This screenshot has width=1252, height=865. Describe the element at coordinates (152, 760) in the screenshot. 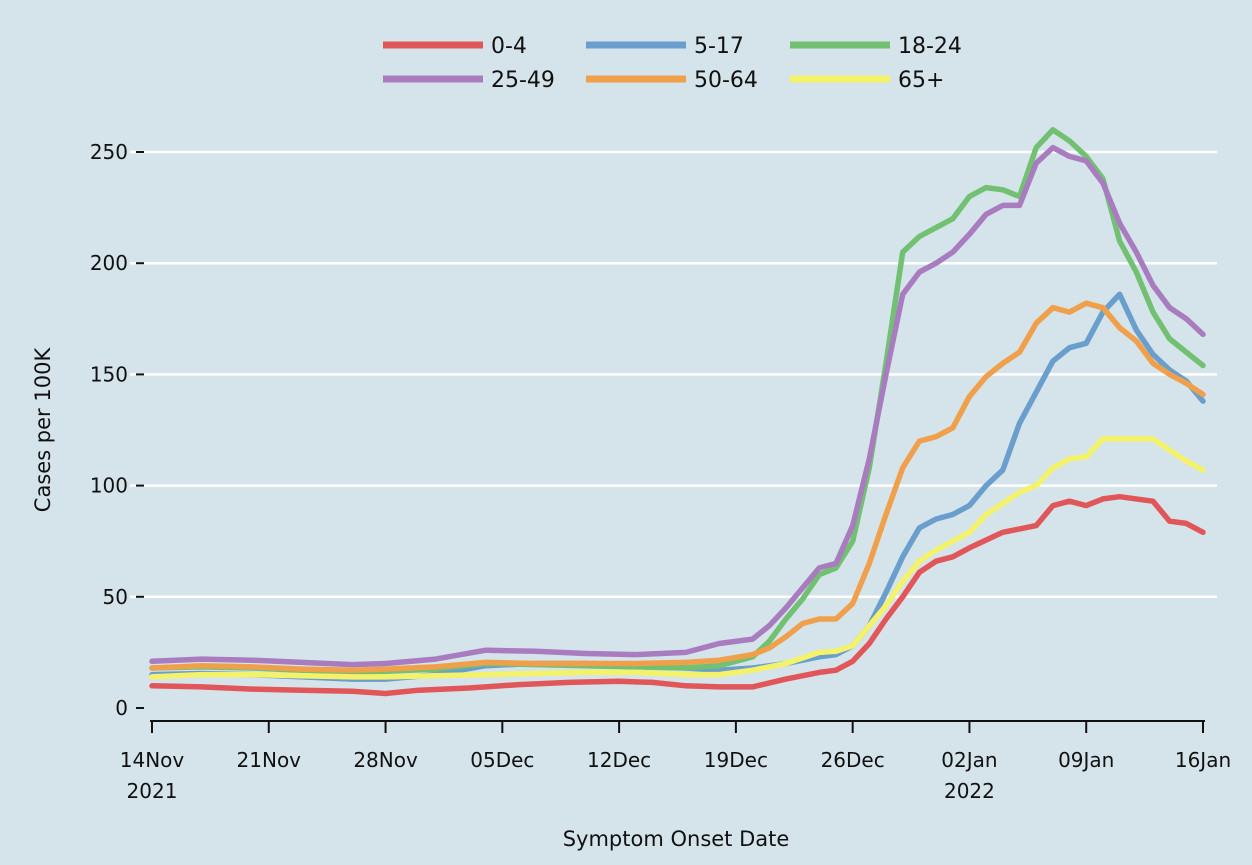

I see `x-tick-label: 14Nov` at that location.